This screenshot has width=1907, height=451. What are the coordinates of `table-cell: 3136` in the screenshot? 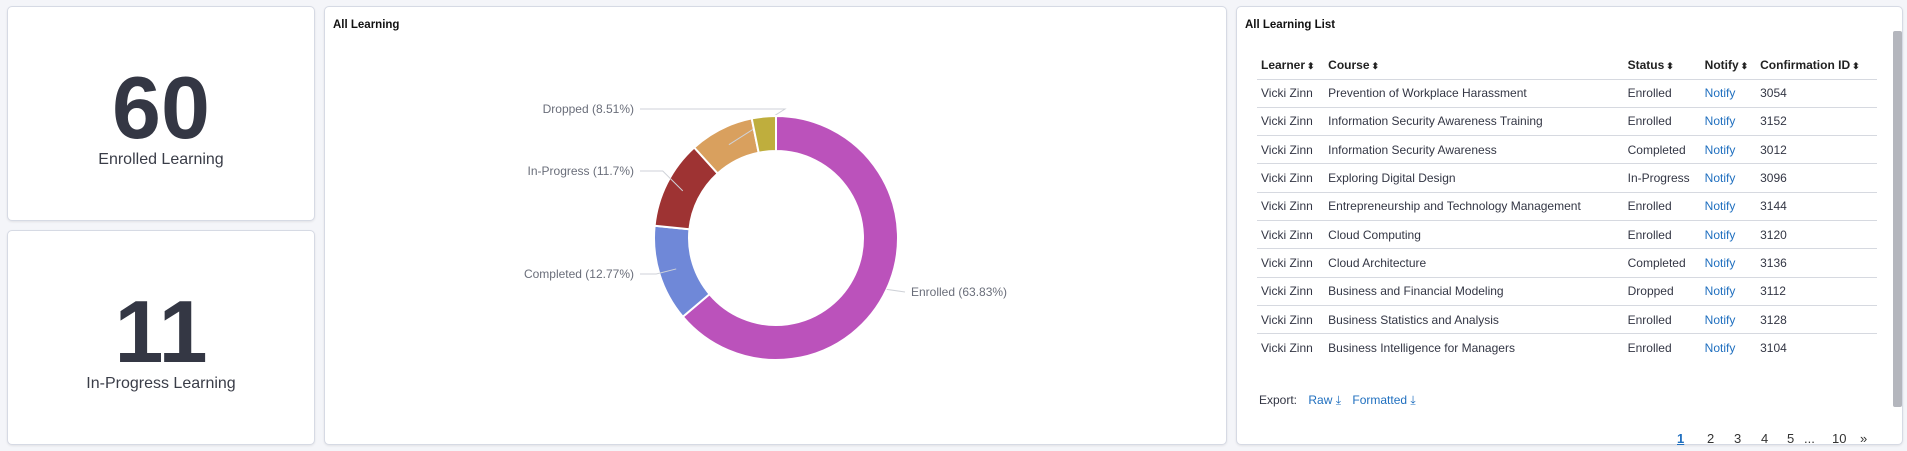 It's located at (1816, 263).